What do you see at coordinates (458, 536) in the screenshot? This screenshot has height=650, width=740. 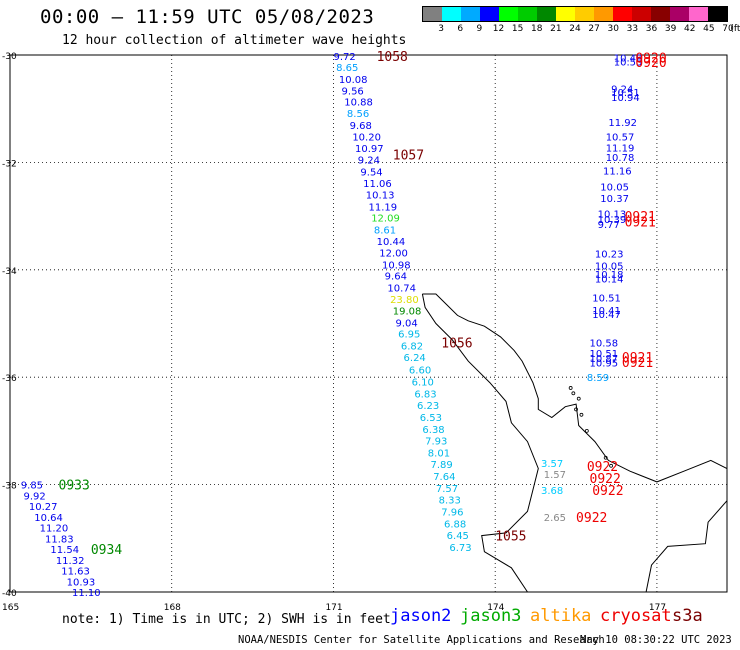 I see `wave-height-label: 6.45` at bounding box center [458, 536].